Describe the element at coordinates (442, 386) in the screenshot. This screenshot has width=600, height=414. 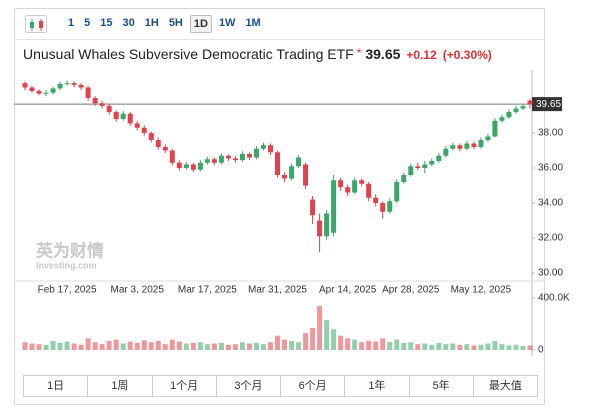
I see `range-button: 5年` at that location.